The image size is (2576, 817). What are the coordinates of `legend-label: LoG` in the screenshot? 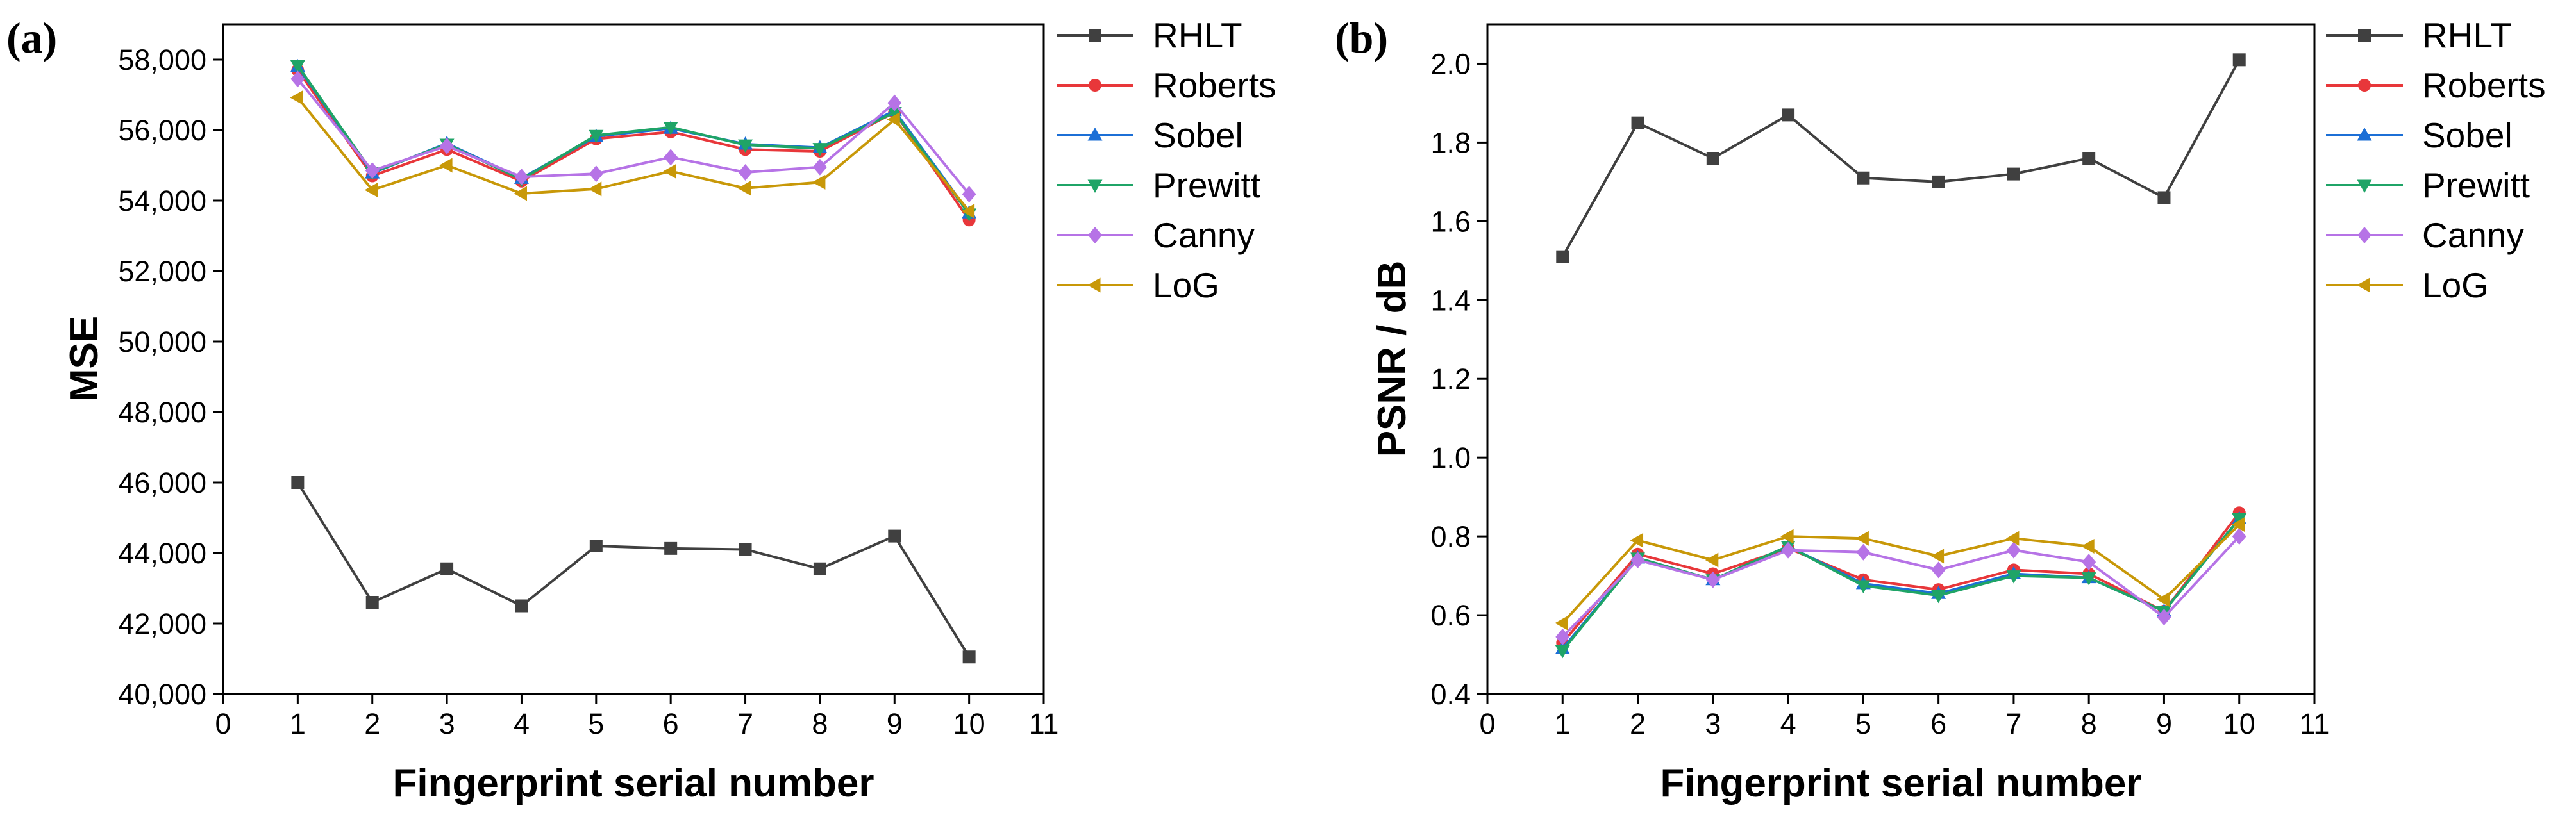 It's located at (2455, 285).